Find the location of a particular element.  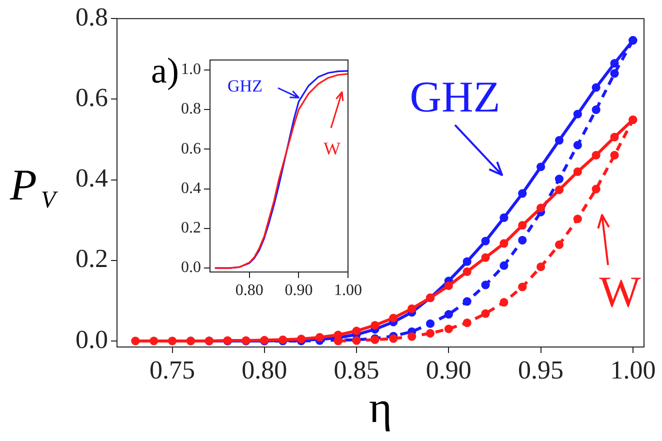

x-tick-label: 0.85 is located at coordinates (357, 369).